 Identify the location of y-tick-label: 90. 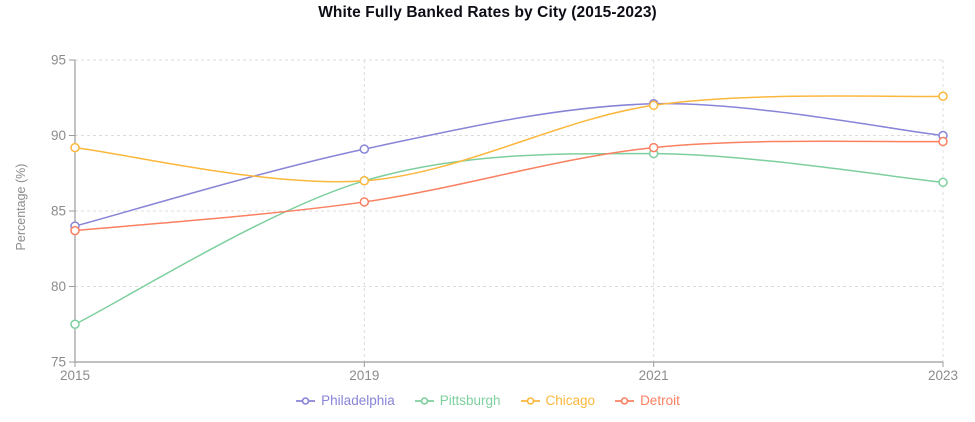
(58, 135).